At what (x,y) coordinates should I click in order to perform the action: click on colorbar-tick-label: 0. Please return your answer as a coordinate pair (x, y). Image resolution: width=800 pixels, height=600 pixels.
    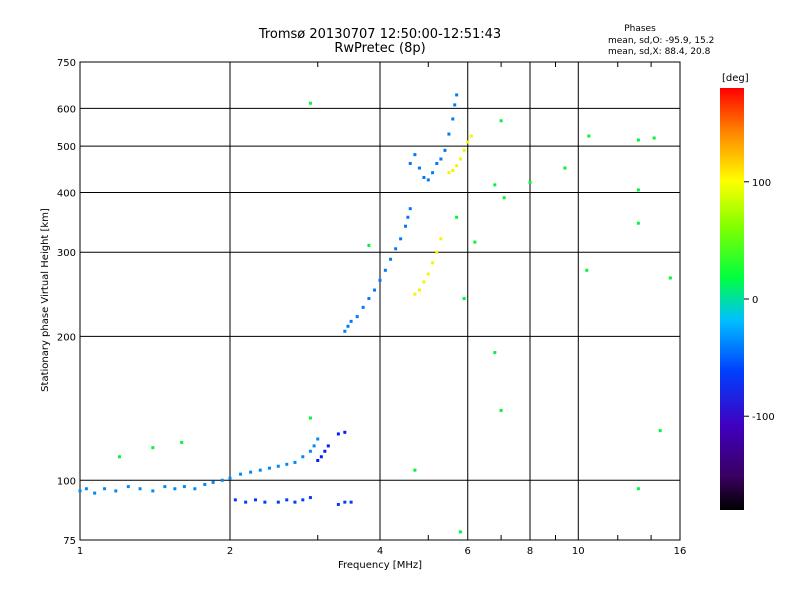
    Looking at the image, I should click on (755, 300).